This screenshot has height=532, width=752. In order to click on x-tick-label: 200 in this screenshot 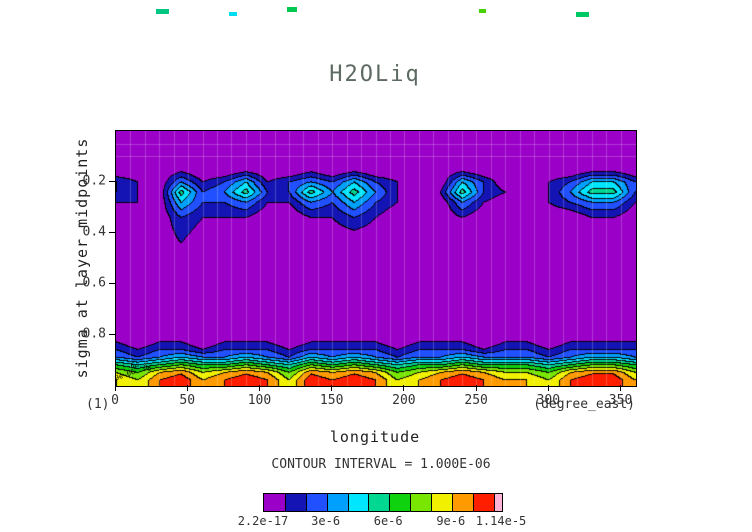, I will do `click(404, 400)`.